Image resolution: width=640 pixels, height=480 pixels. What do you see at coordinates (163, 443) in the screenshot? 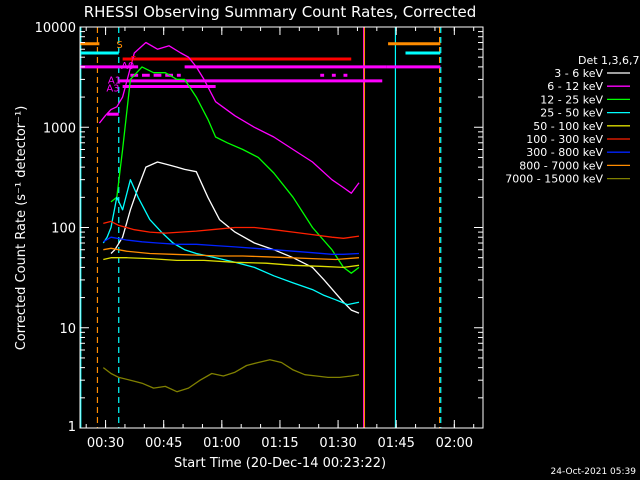
I see `x-tick-label-1: 00:45` at bounding box center [163, 443].